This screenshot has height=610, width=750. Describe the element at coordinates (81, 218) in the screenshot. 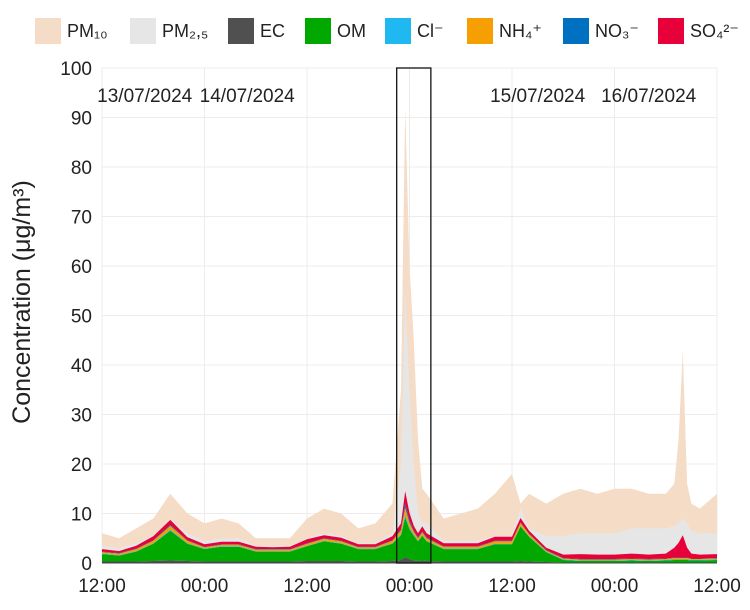

I see `y-tick-label: 70` at that location.